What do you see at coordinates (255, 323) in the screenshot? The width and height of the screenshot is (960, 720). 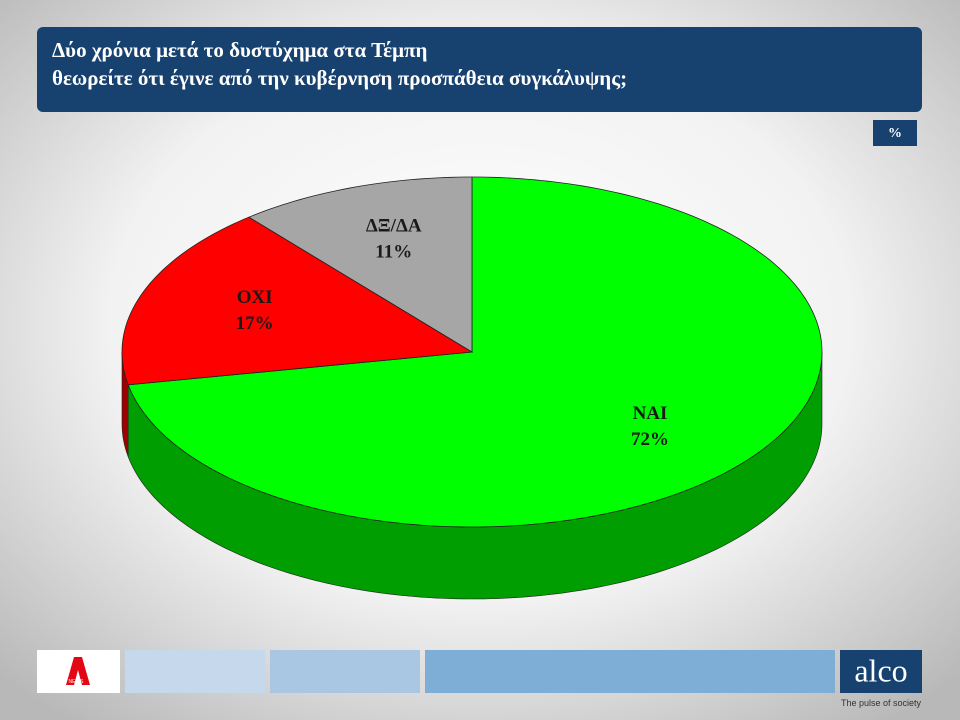 I see `slice-value-label: 17%` at bounding box center [255, 323].